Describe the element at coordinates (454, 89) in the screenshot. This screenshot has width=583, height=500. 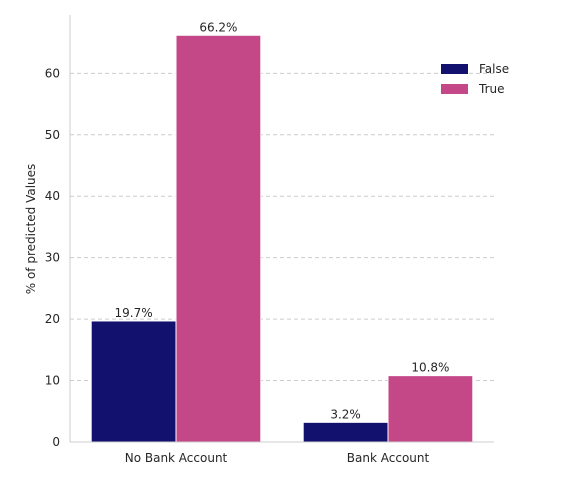
I see `legend-swatch-true` at that location.